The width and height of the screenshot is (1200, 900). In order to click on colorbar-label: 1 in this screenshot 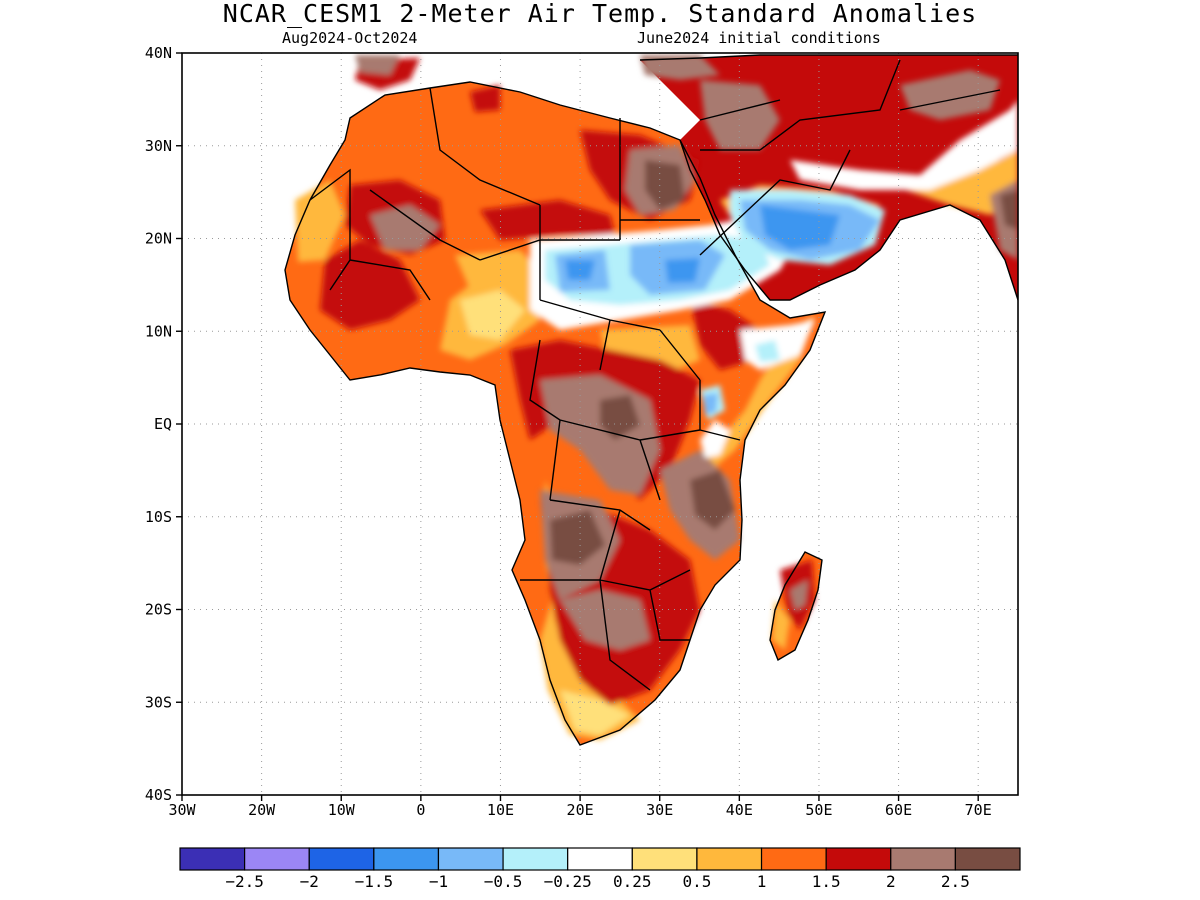, I will do `click(762, 881)`.